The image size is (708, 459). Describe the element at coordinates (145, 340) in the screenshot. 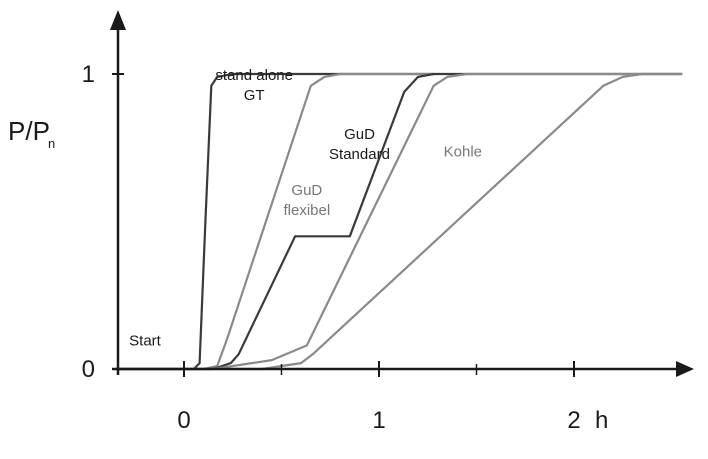

I see `start-annotation: Start` at that location.